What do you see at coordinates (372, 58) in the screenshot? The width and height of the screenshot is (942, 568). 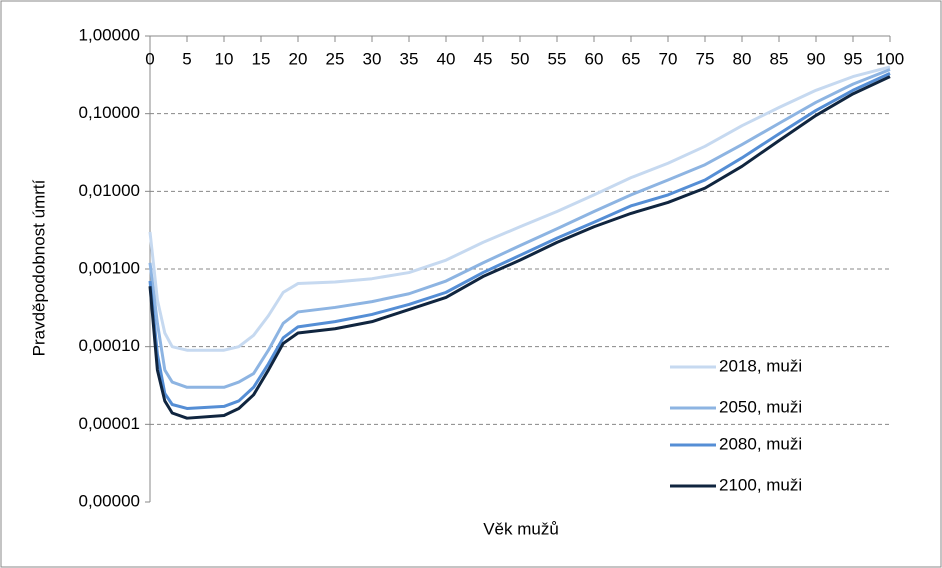 I see `x-tick-label: 30` at bounding box center [372, 58].